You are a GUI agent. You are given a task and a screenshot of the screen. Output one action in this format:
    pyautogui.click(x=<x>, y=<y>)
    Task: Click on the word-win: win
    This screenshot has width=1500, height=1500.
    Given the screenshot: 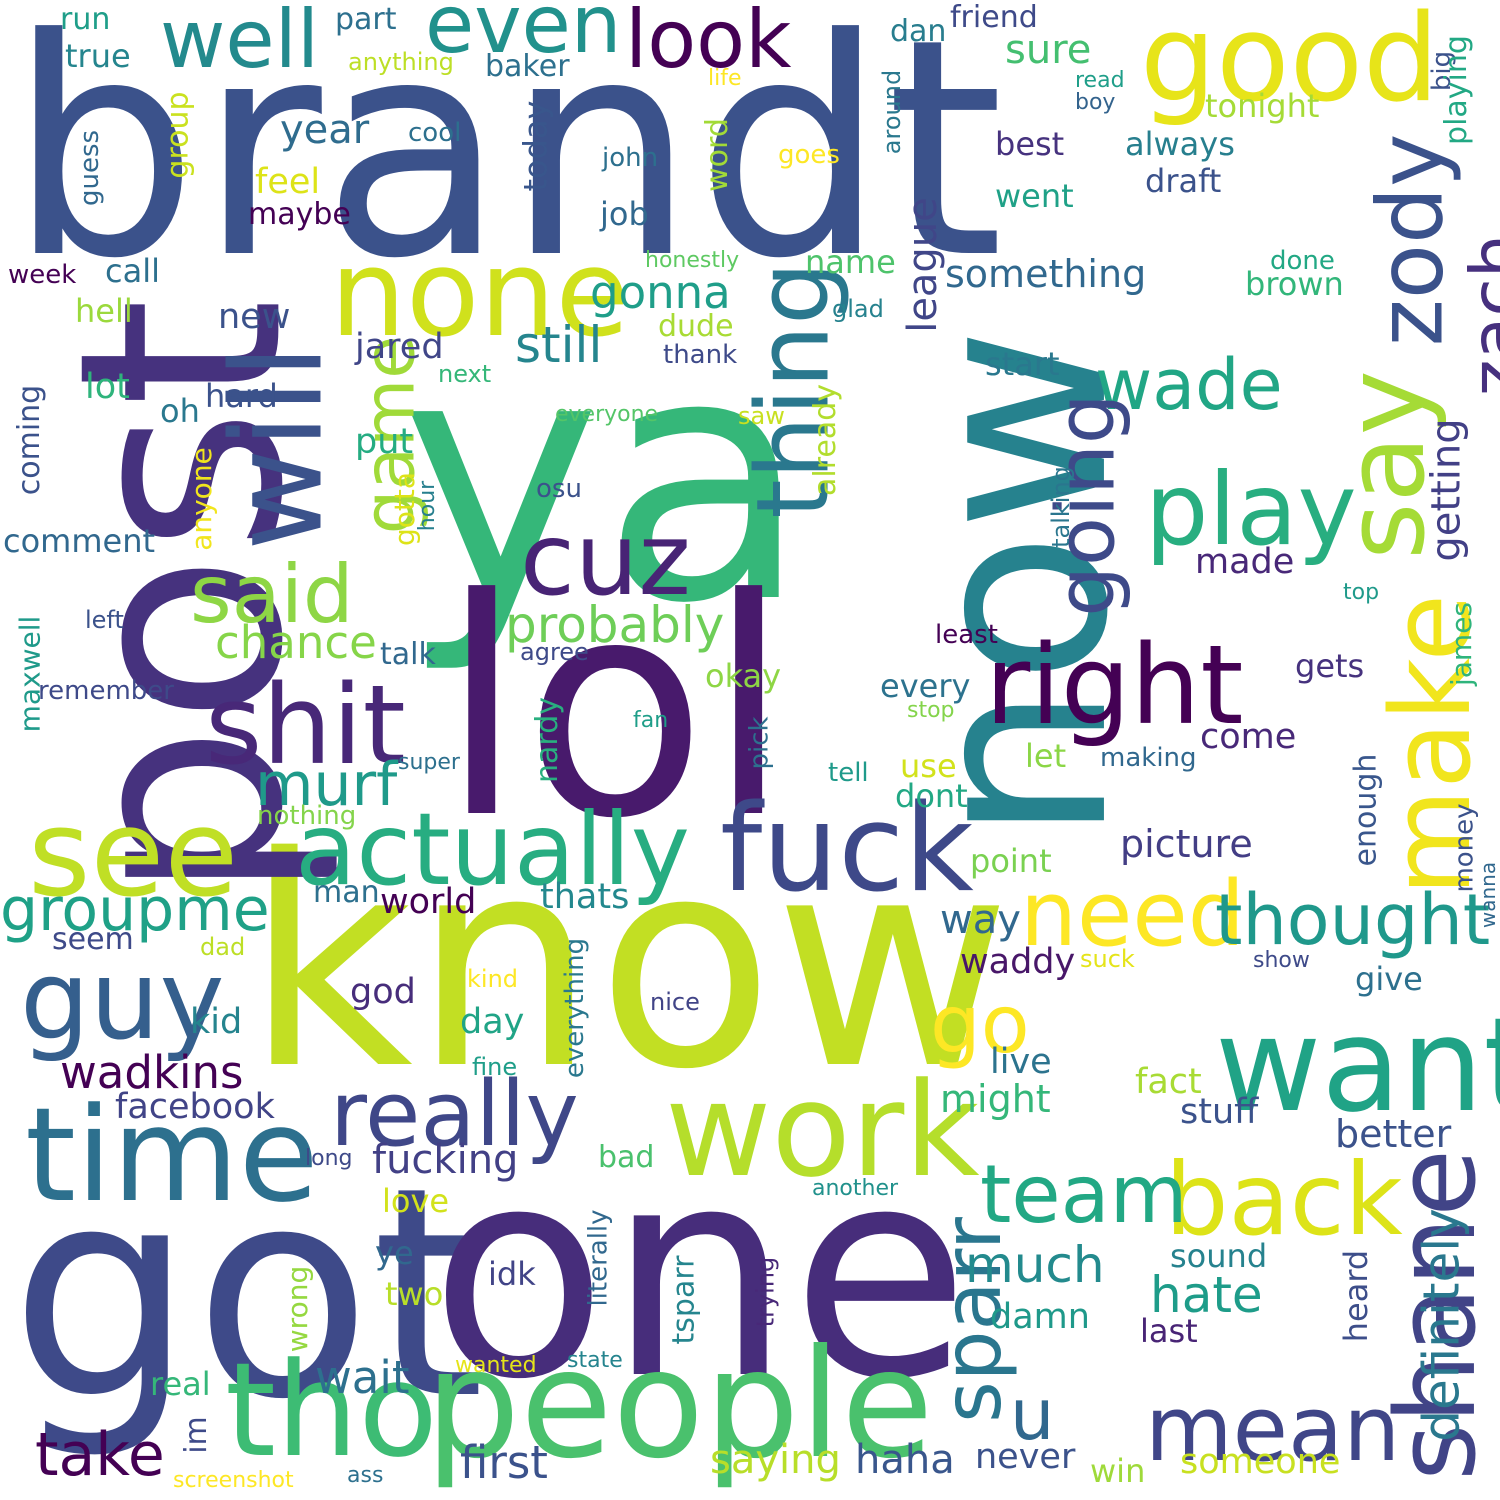 What is the action you would take?
    pyautogui.click(x=1118, y=1471)
    